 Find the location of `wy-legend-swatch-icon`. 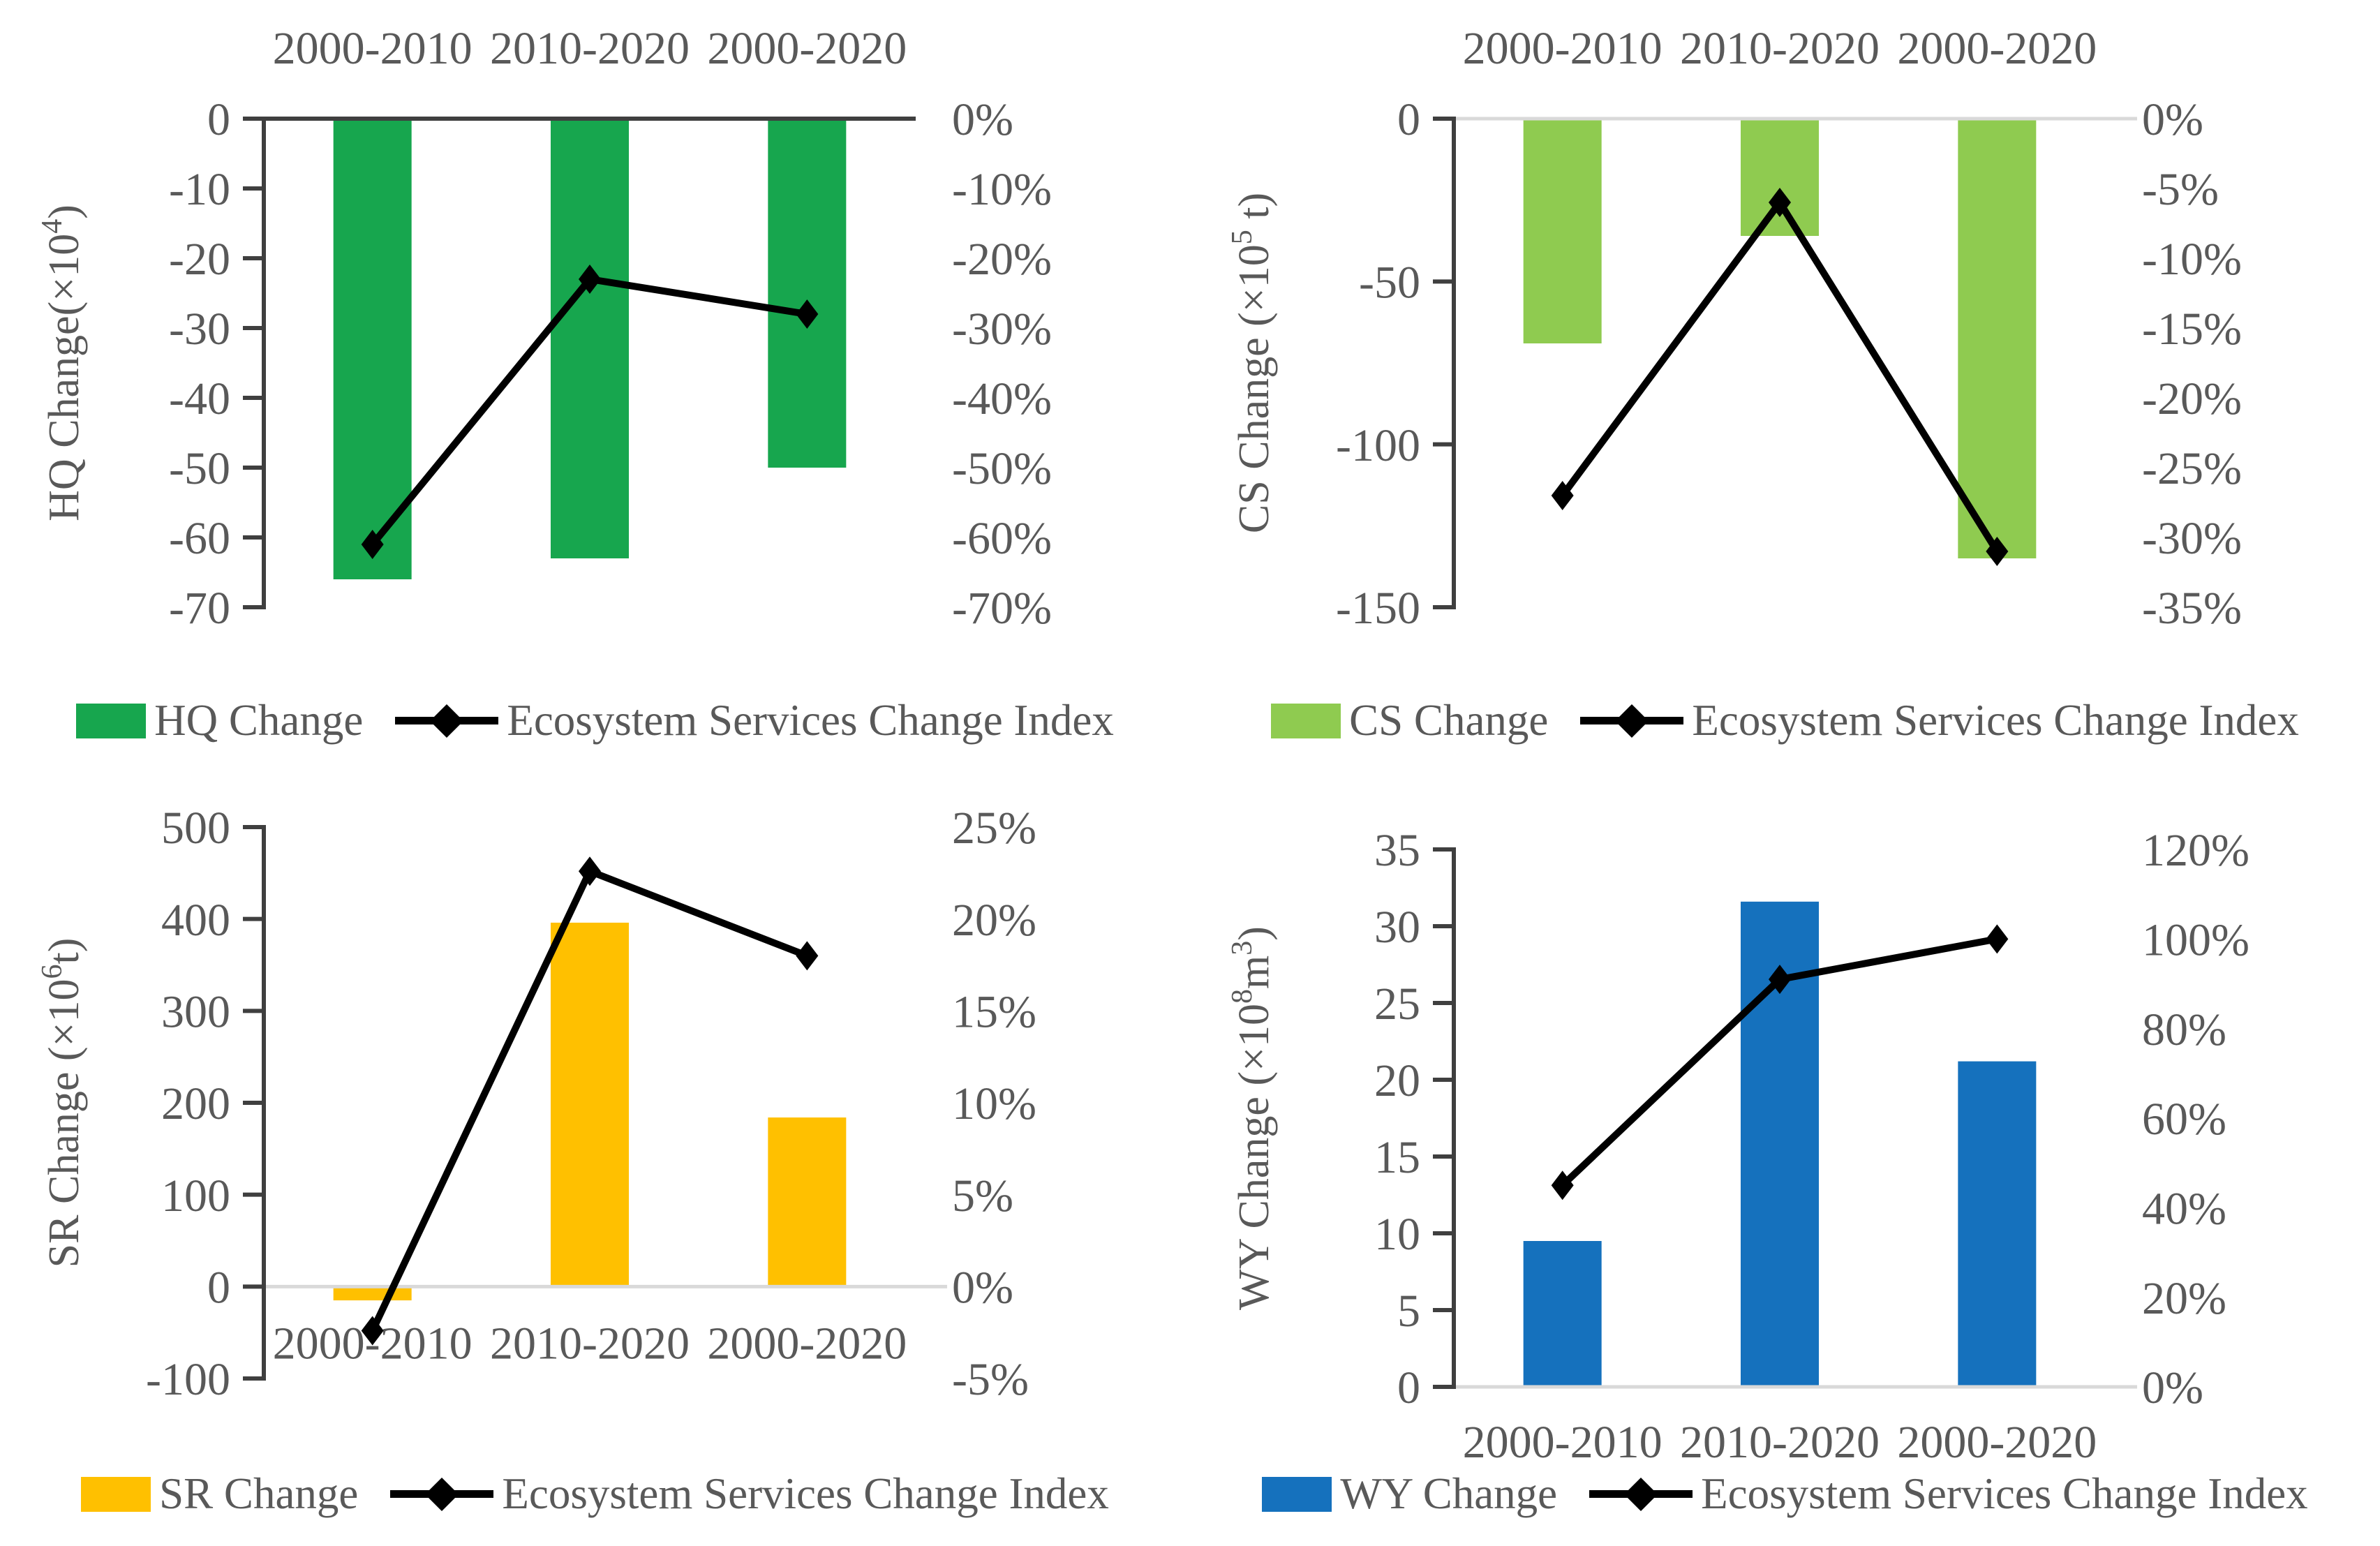

wy-legend-swatch-icon is located at coordinates (1297, 1494).